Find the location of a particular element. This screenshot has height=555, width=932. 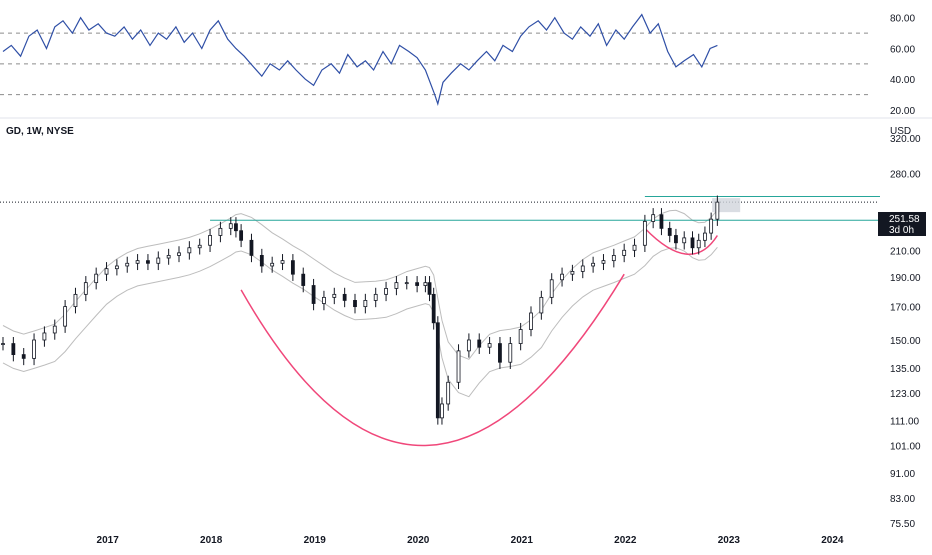

rsi-tick-label: 60.00 is located at coordinates (902, 49).